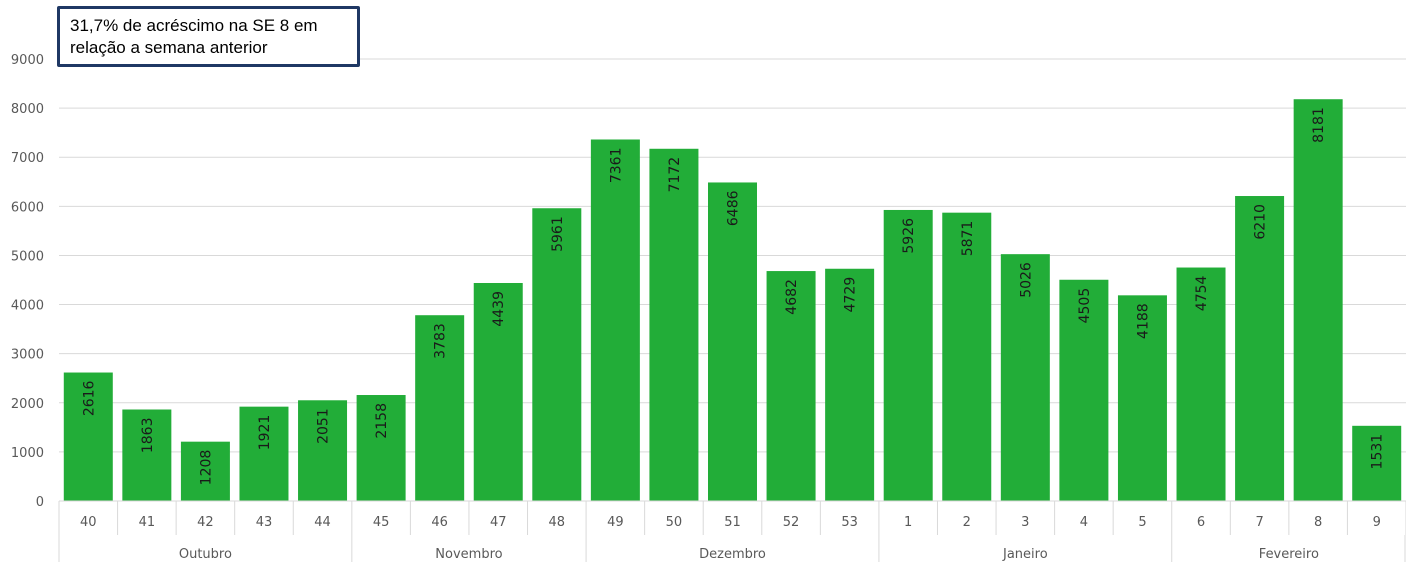 The width and height of the screenshot is (1406, 562). Describe the element at coordinates (1084, 522) in the screenshot. I see `x-tick-label: 4` at that location.